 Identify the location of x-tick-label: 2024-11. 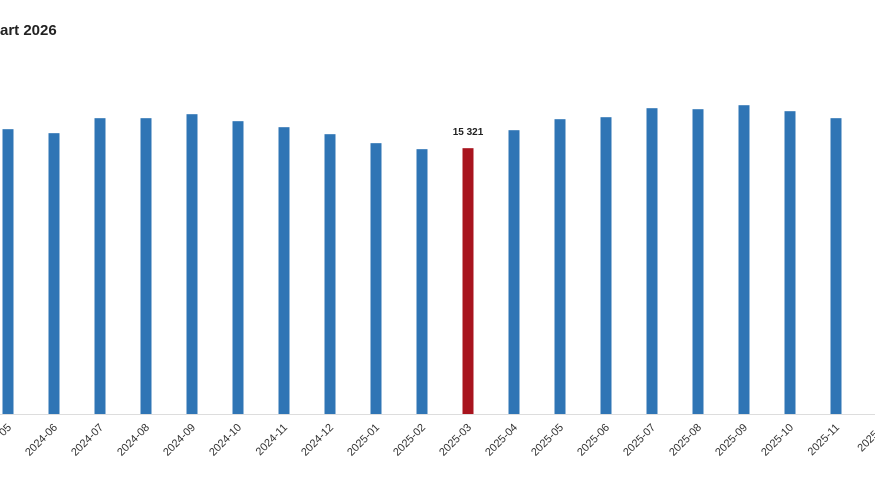
(272, 440).